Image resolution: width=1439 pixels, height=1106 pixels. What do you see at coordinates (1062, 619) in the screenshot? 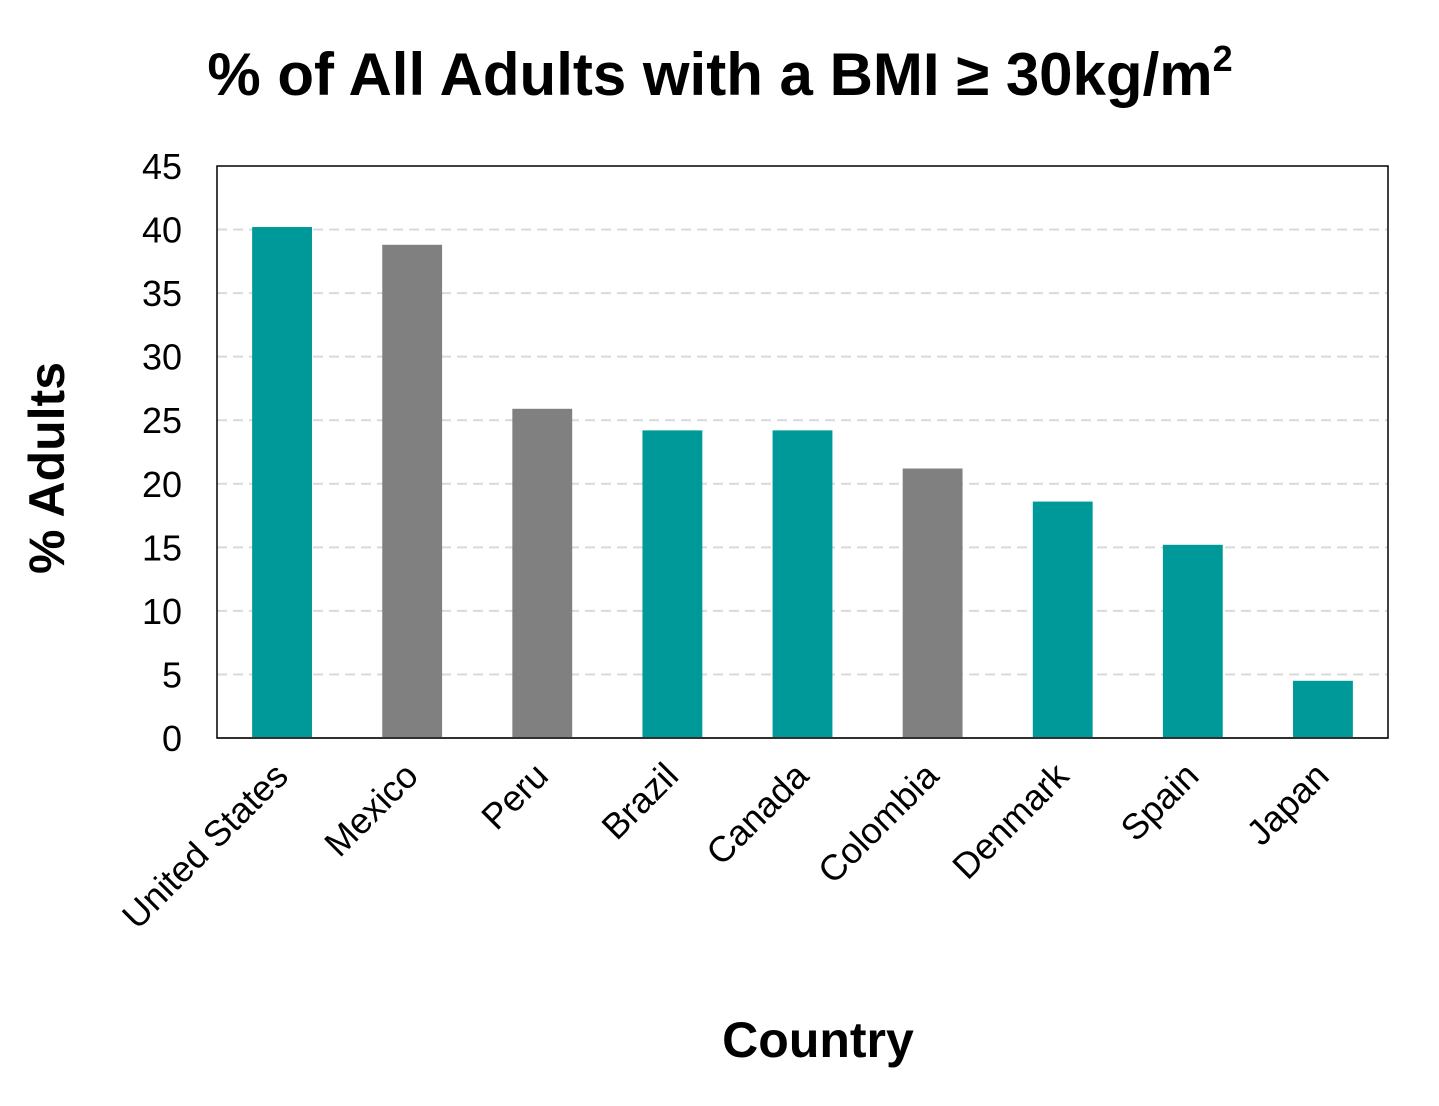
I see `bar-denmark` at bounding box center [1062, 619].